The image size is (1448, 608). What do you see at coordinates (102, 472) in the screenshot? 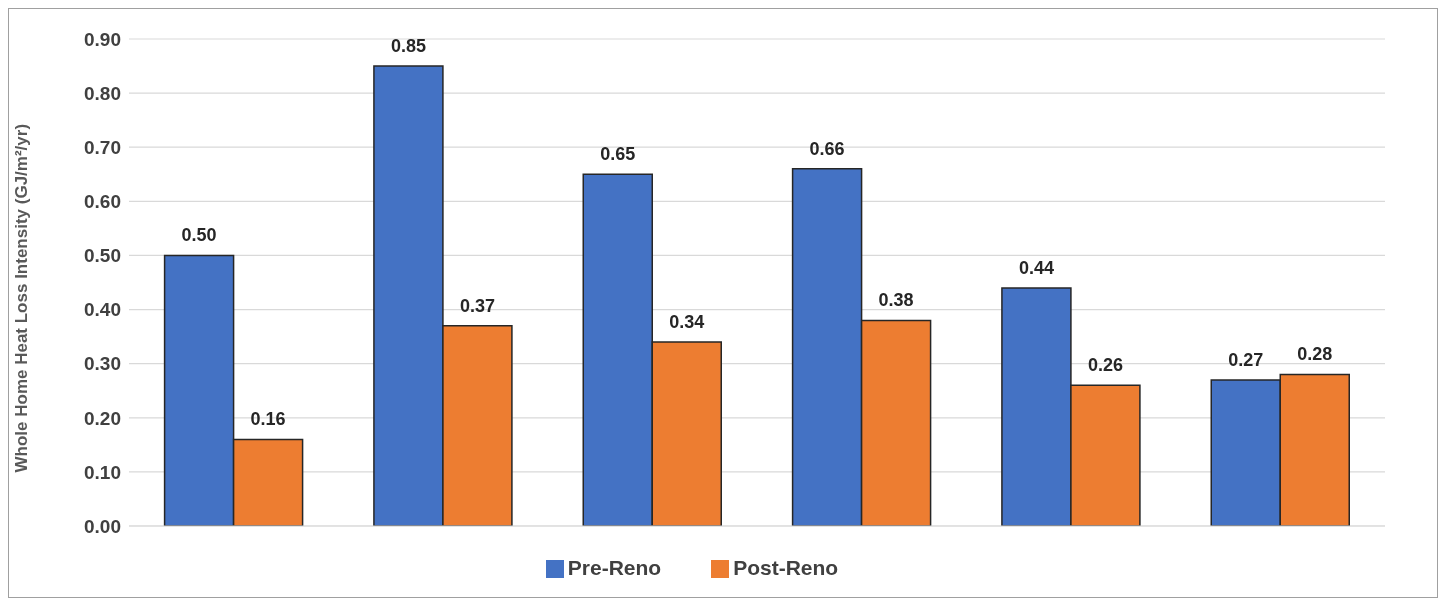
I see `y-tick-label: 0.10` at bounding box center [102, 472].